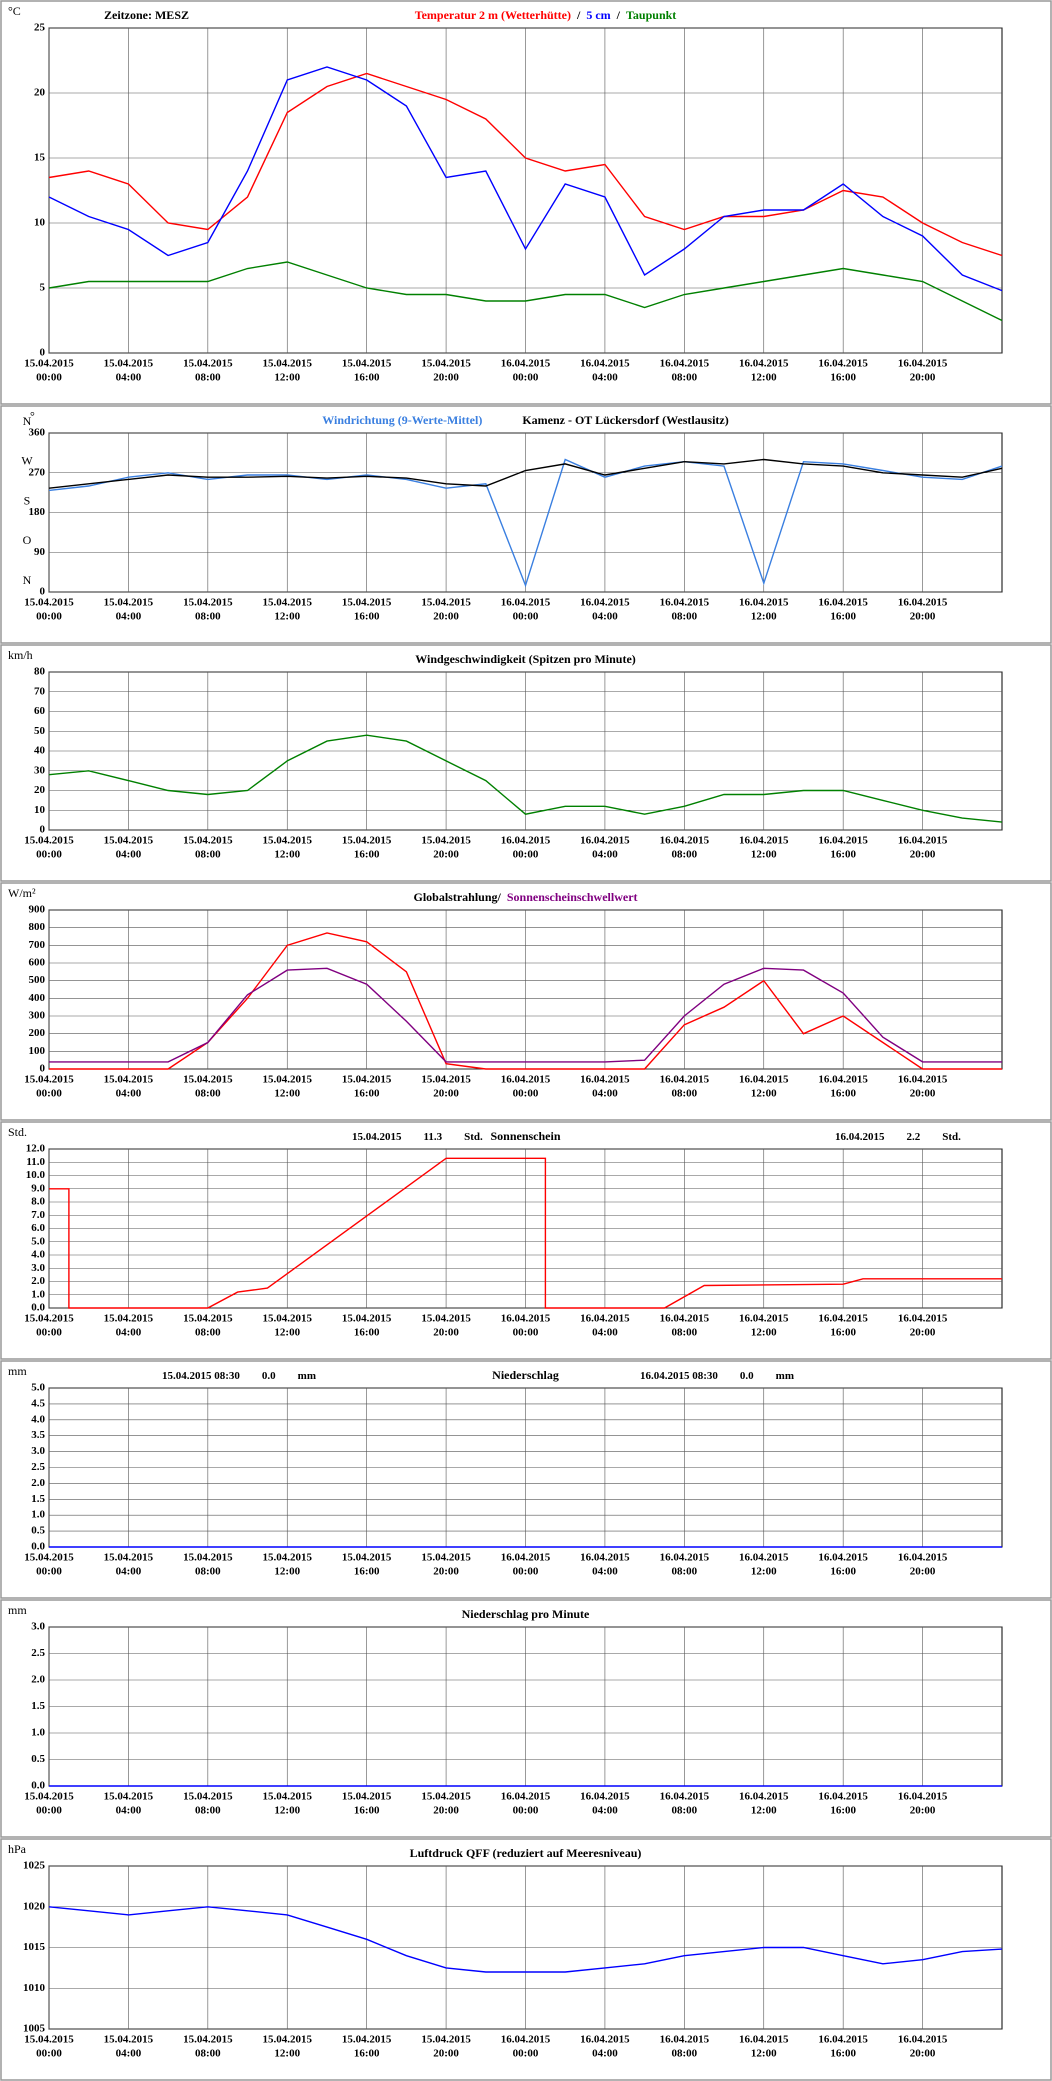 Image resolution: width=1052 pixels, height=2081 pixels. What do you see at coordinates (40, 552) in the screenshot?
I see `y-tick-label: 90` at bounding box center [40, 552].